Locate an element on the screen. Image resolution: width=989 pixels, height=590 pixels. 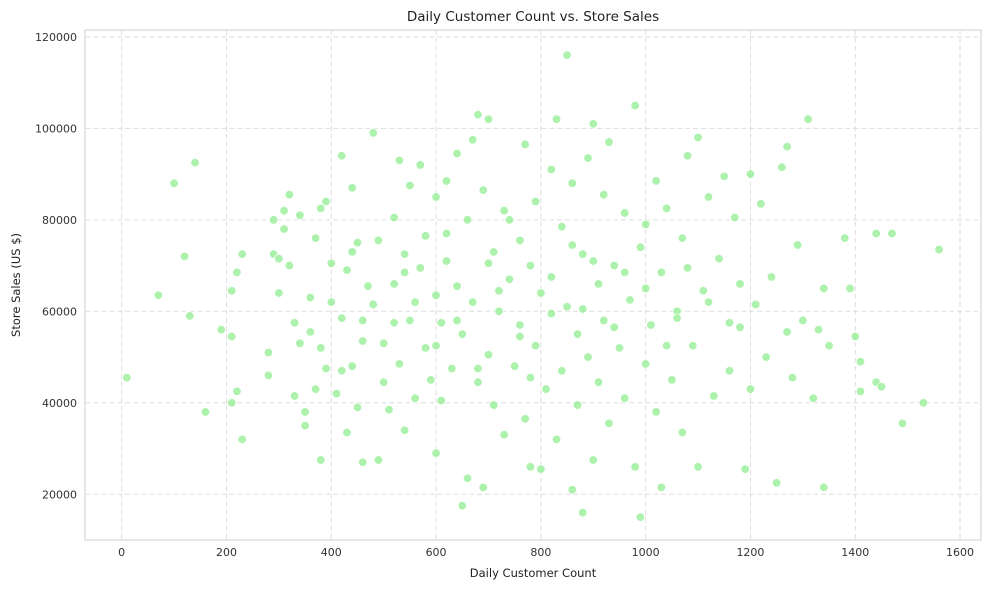
y-ticks: 20000 40000 60000 80000 100000 120000 is located at coordinates (56, 266).